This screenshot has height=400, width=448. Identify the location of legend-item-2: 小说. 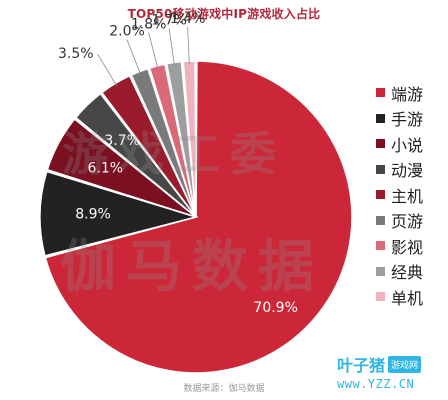
(411, 144).